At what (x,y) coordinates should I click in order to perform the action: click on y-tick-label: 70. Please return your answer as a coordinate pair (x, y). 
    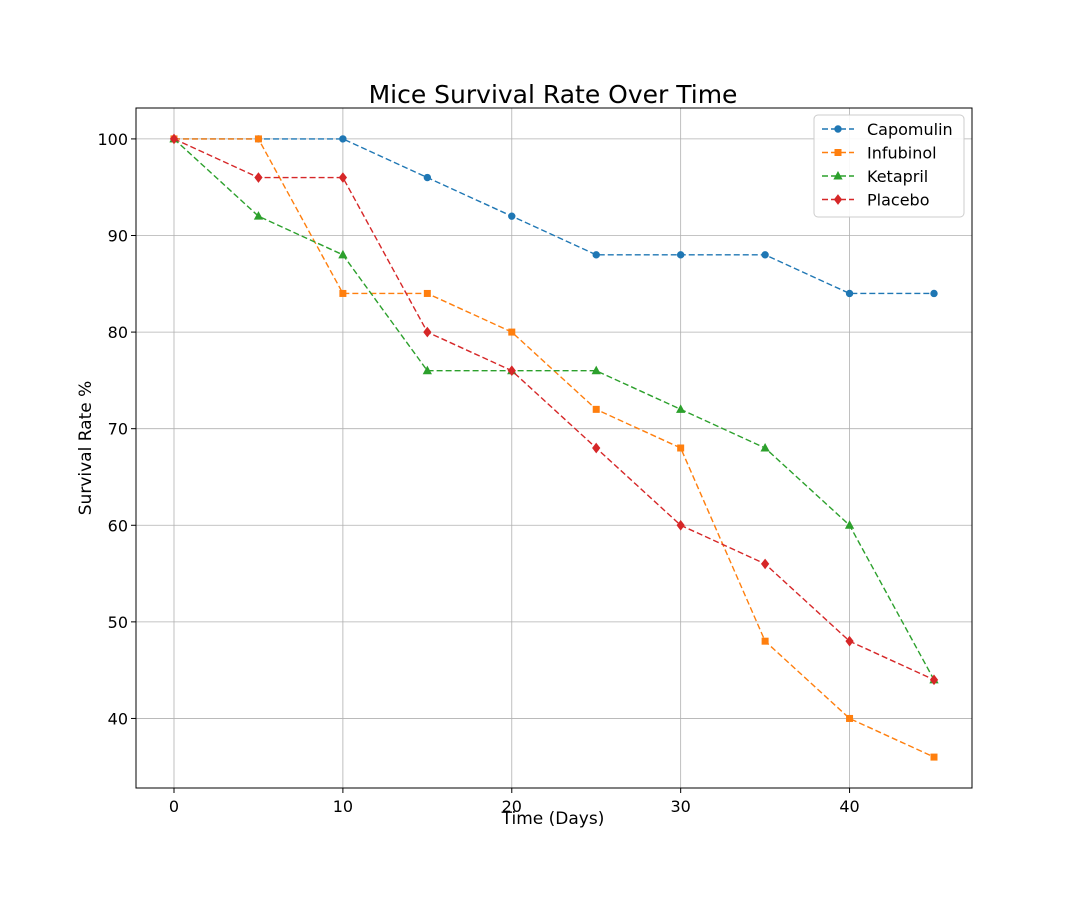
    Looking at the image, I should click on (118, 429).